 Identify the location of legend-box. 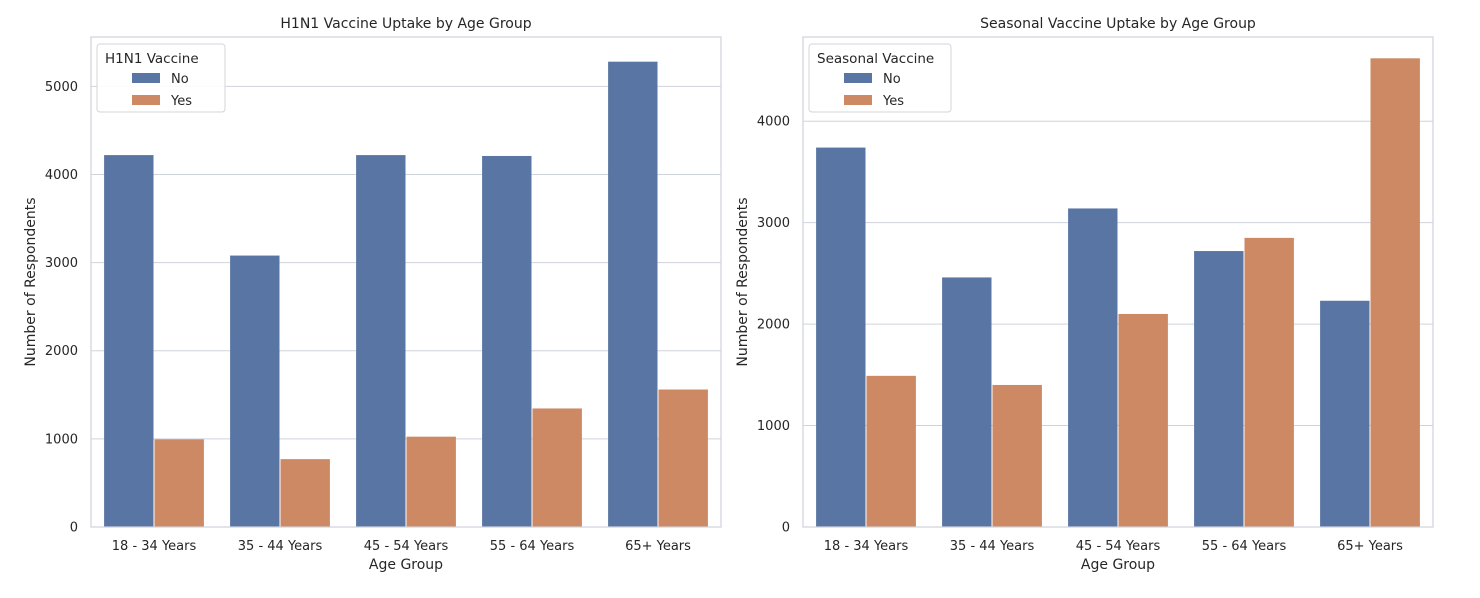
(161, 78).